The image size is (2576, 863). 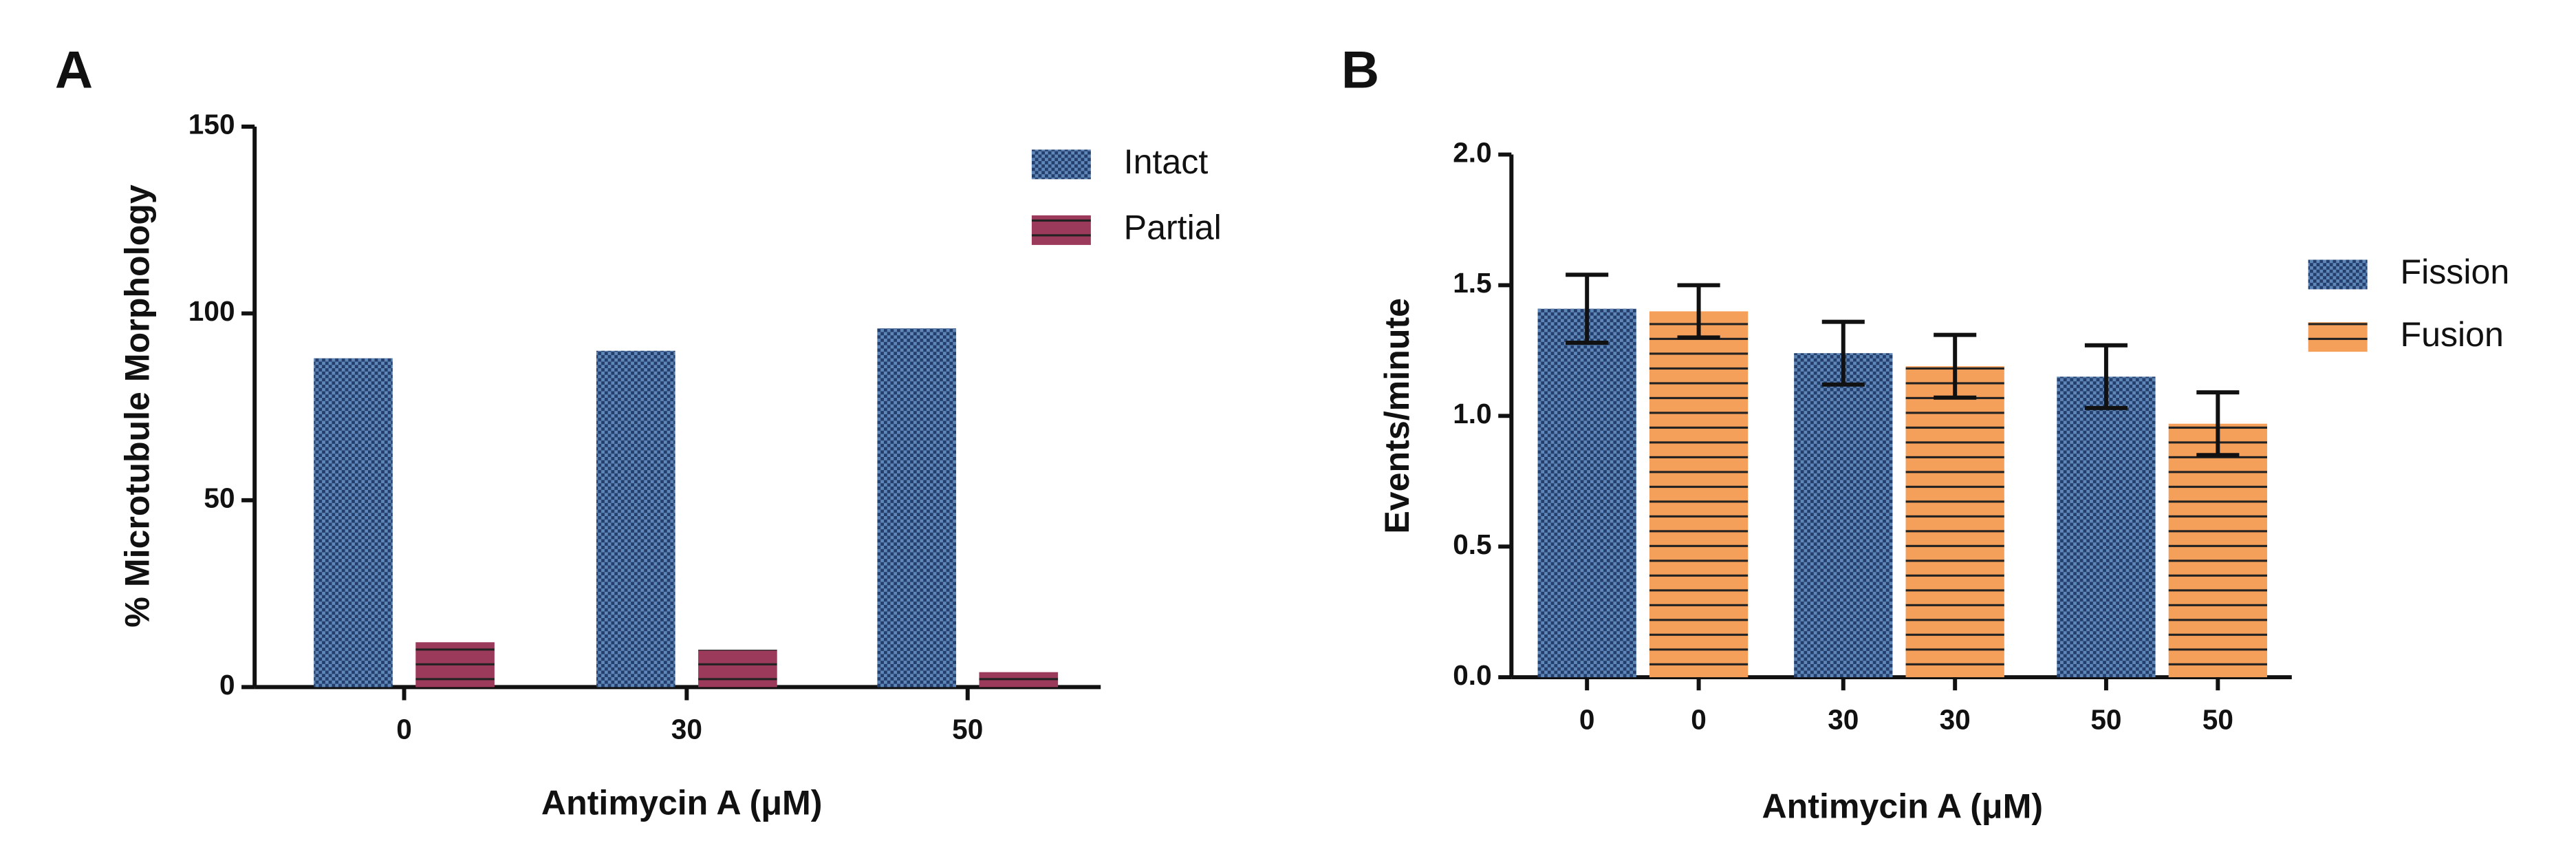 What do you see at coordinates (1173, 228) in the screenshot?
I see `legend-label: Partial` at bounding box center [1173, 228].